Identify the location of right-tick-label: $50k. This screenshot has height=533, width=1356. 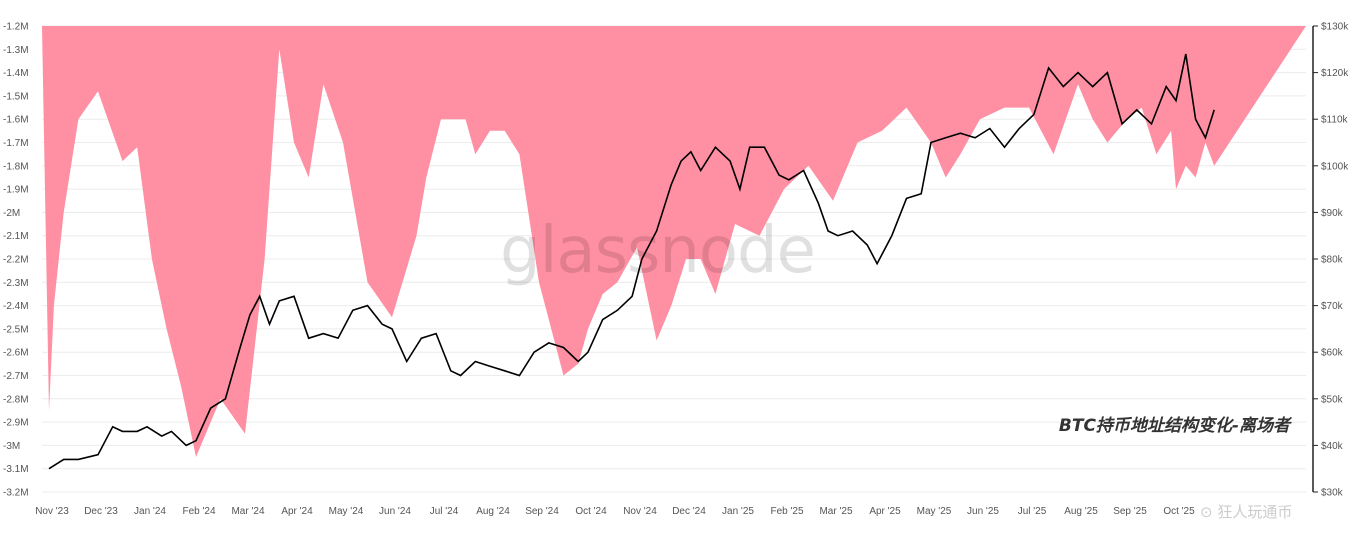
(1332, 399).